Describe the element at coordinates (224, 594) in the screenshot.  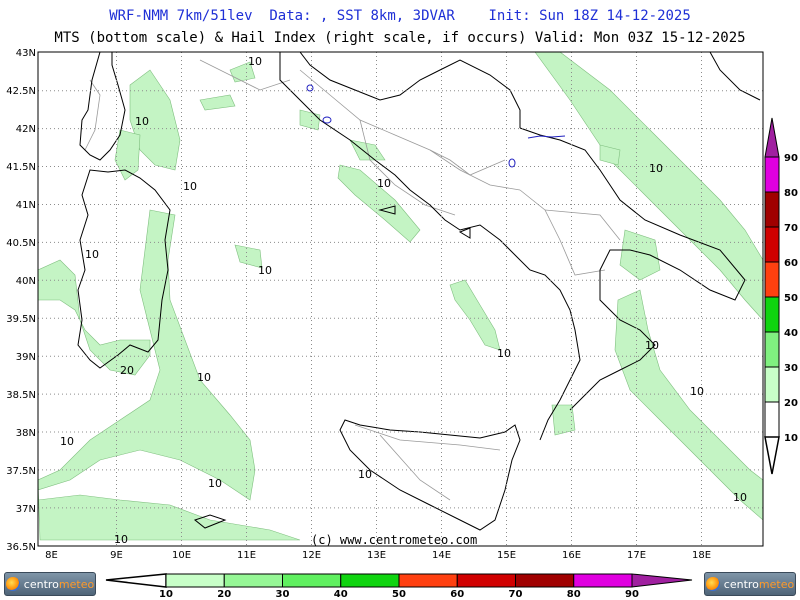
I see `mts-scale-label: 20` at that location.